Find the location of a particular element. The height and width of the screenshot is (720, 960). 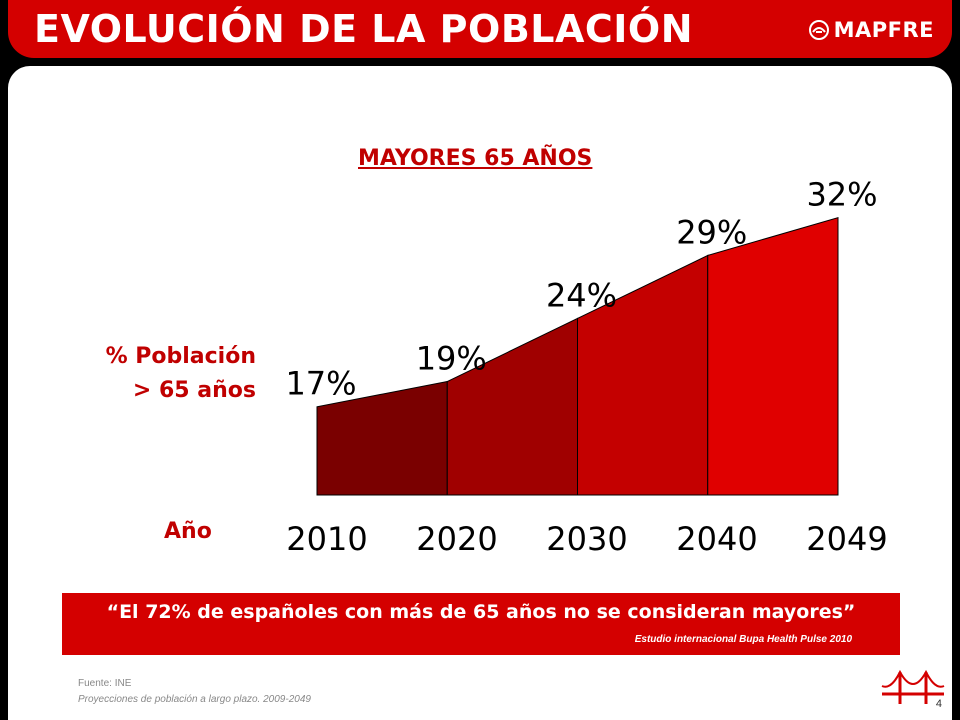

y-axis-label-line2: > 65 años is located at coordinates (194, 390).